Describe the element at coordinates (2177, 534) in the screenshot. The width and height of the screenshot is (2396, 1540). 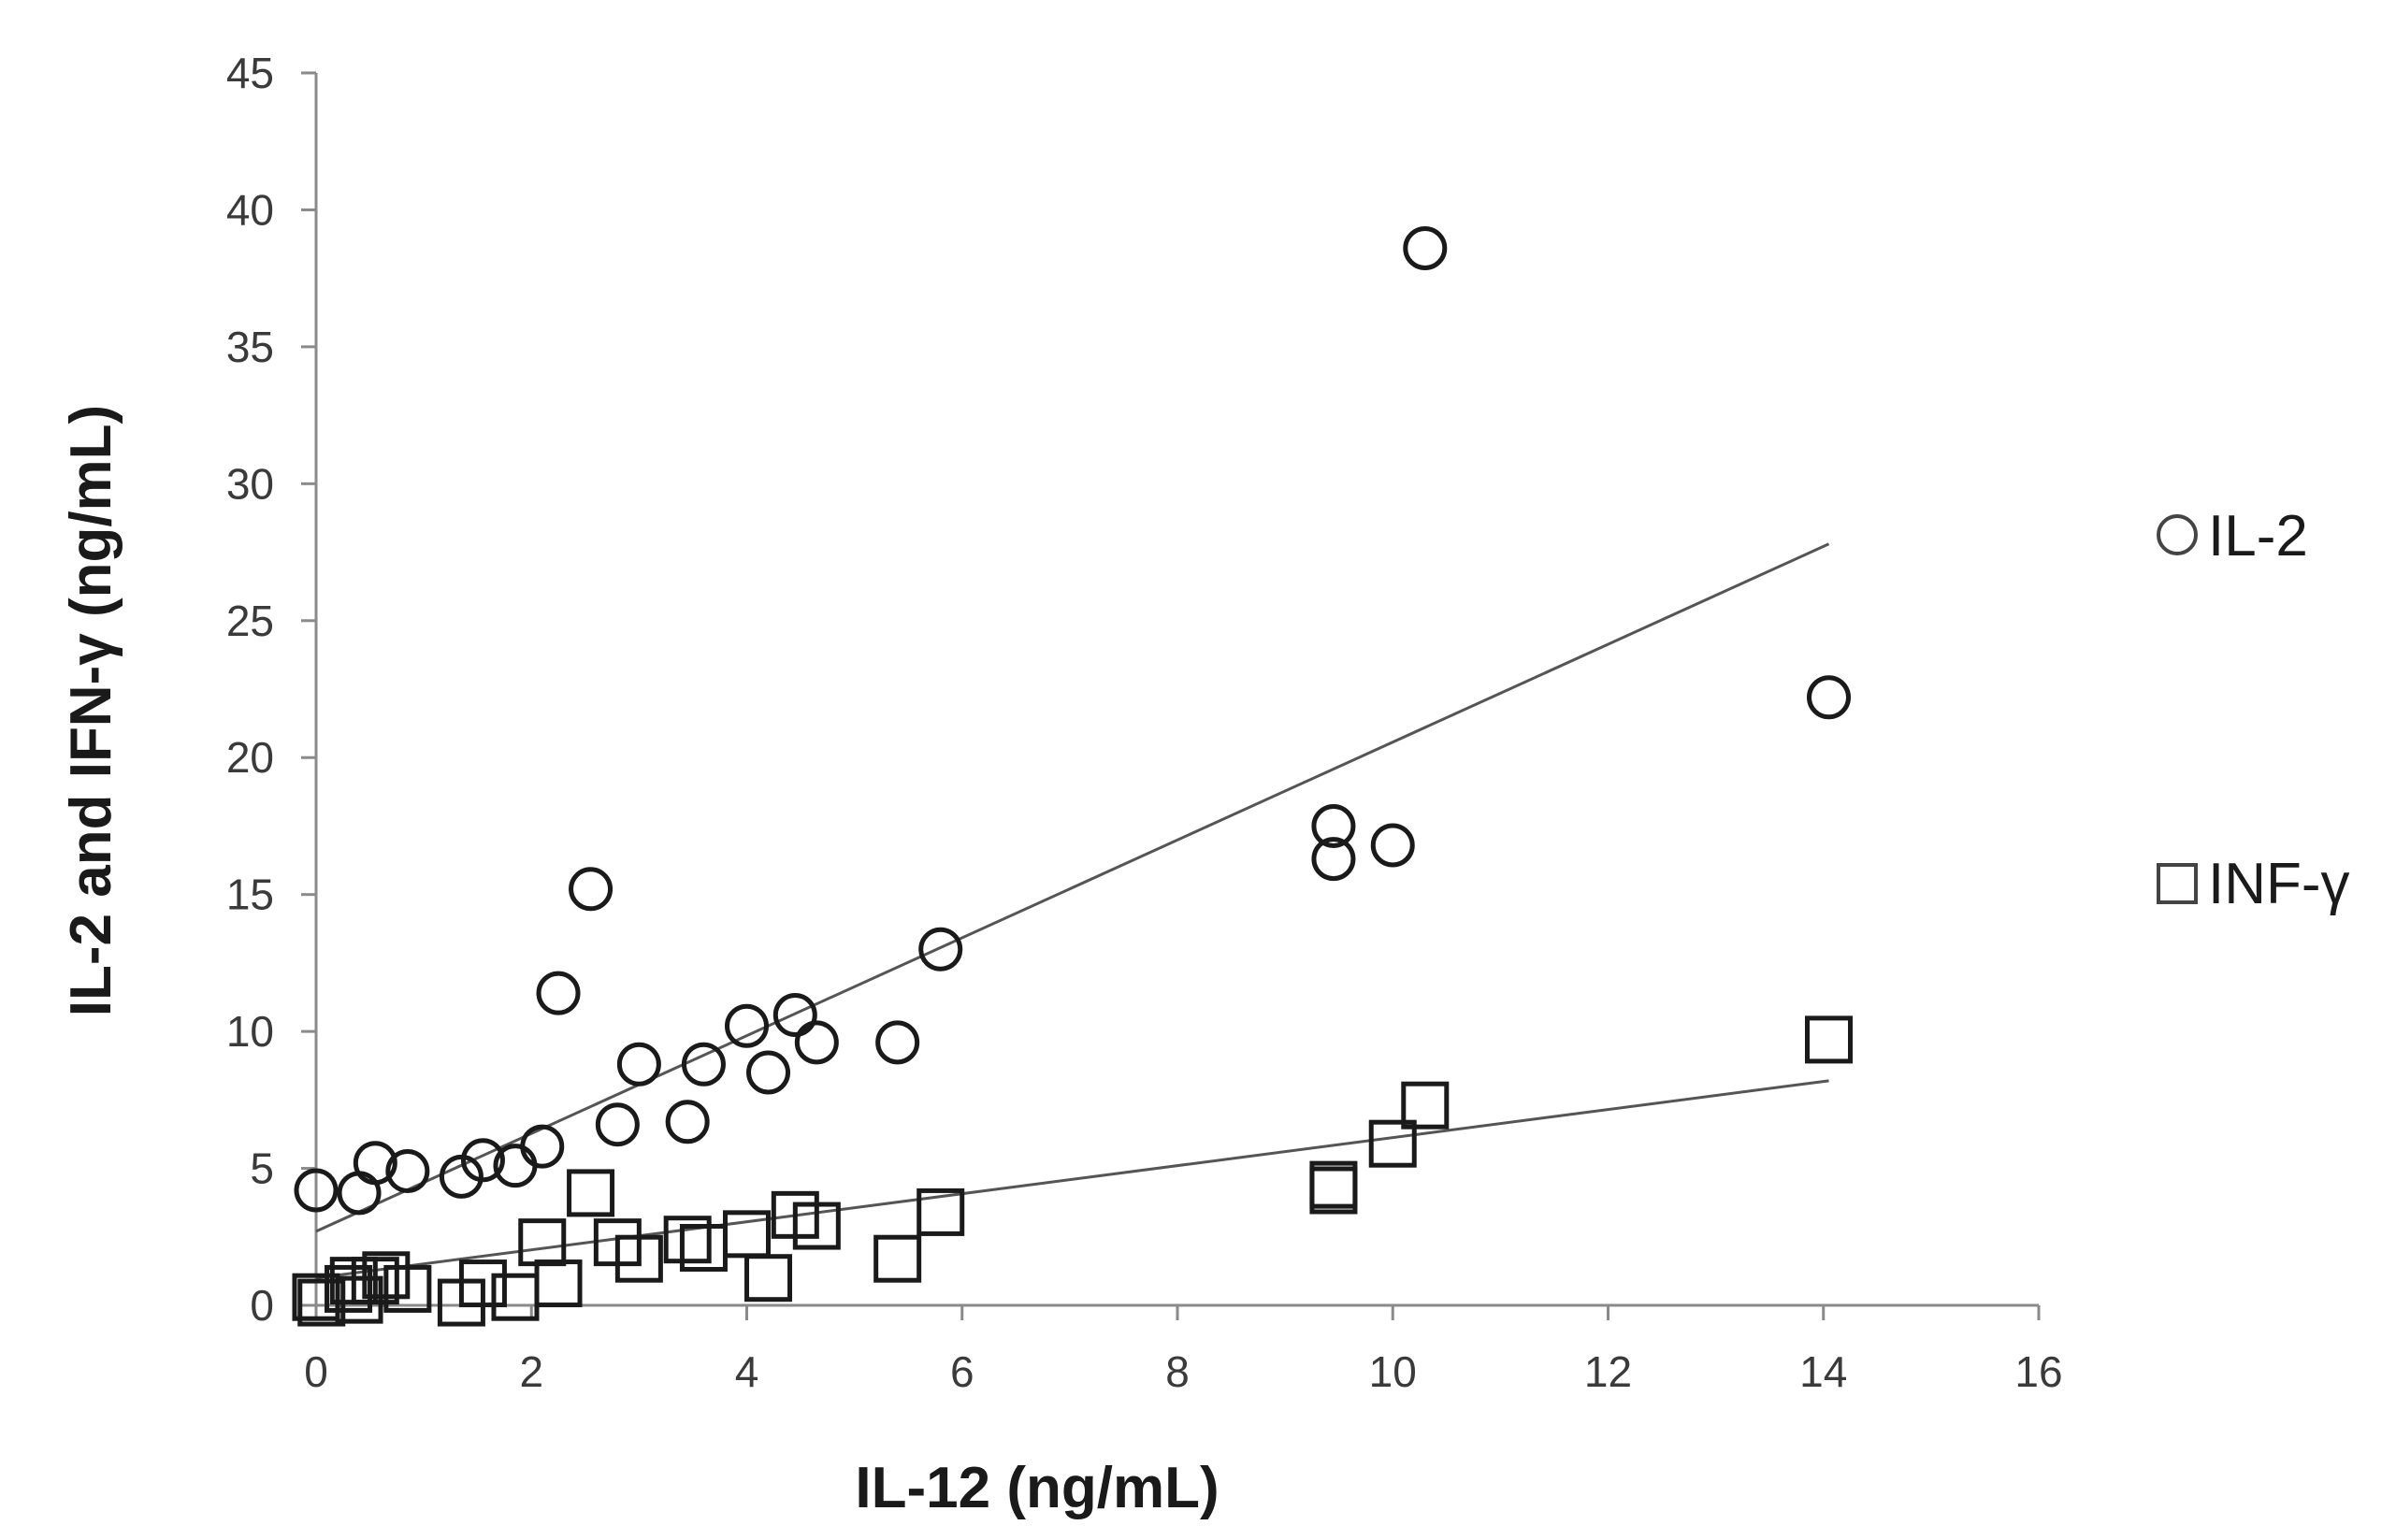
I see `legend-circle-marker` at that location.